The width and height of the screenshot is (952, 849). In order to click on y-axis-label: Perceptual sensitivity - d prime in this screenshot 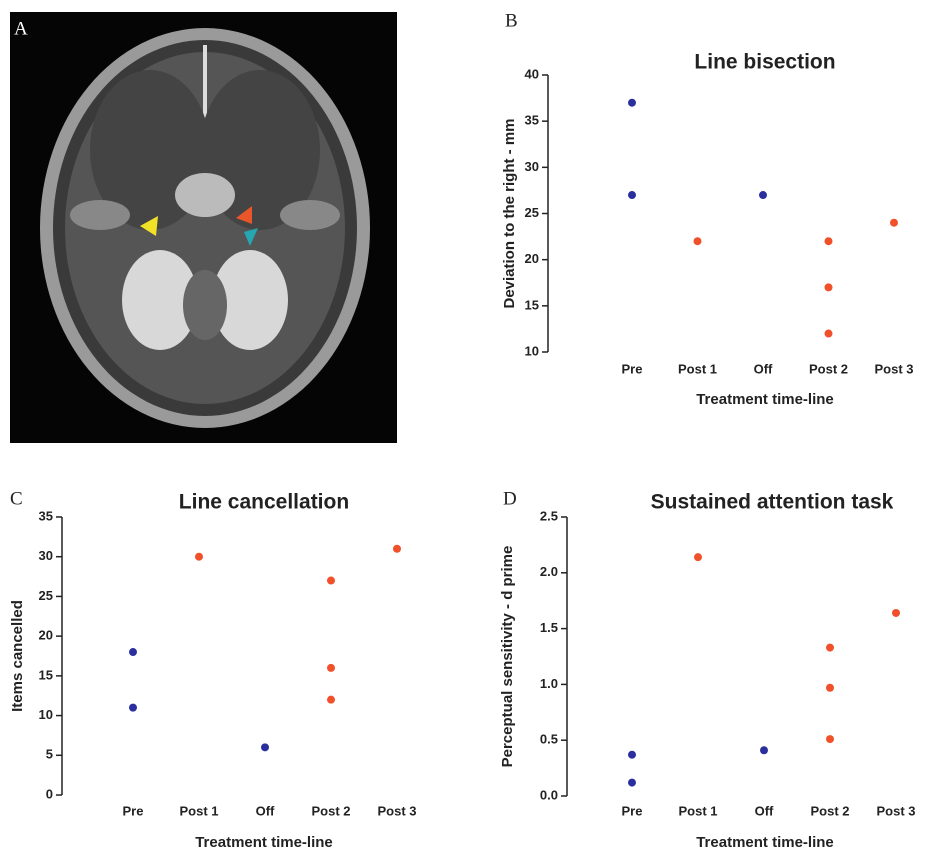, I will do `click(507, 657)`.